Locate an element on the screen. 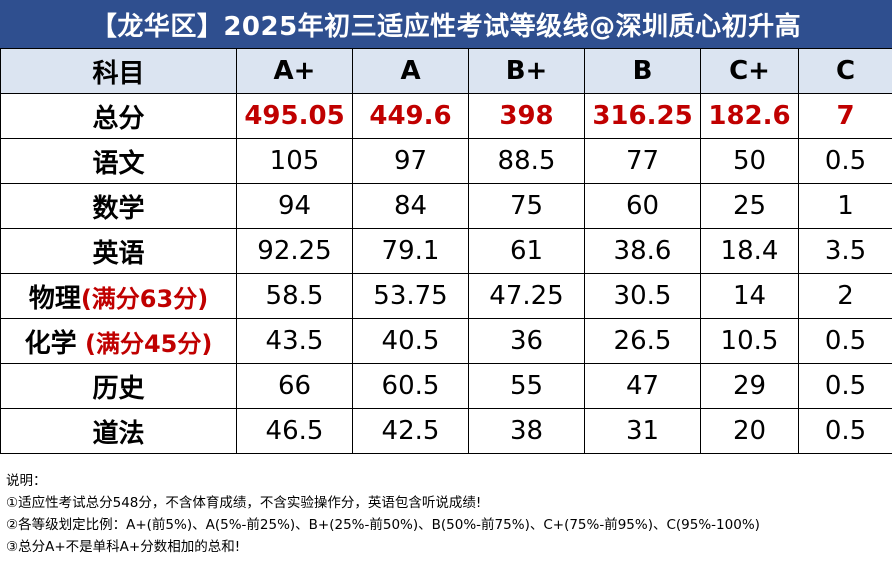  subject-cell: 英语 is located at coordinates (118, 251).